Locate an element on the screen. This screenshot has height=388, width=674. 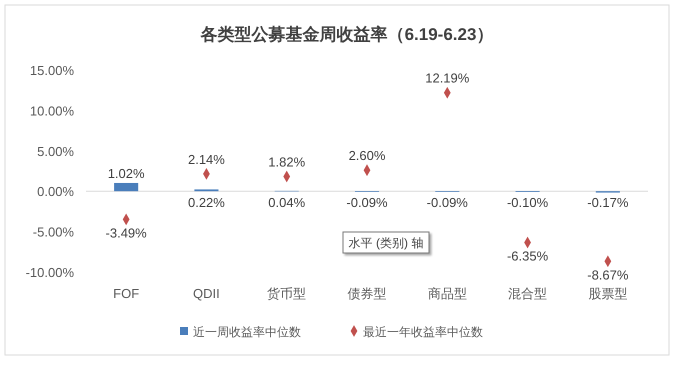
data-label: 12.19% is located at coordinates (447, 78).